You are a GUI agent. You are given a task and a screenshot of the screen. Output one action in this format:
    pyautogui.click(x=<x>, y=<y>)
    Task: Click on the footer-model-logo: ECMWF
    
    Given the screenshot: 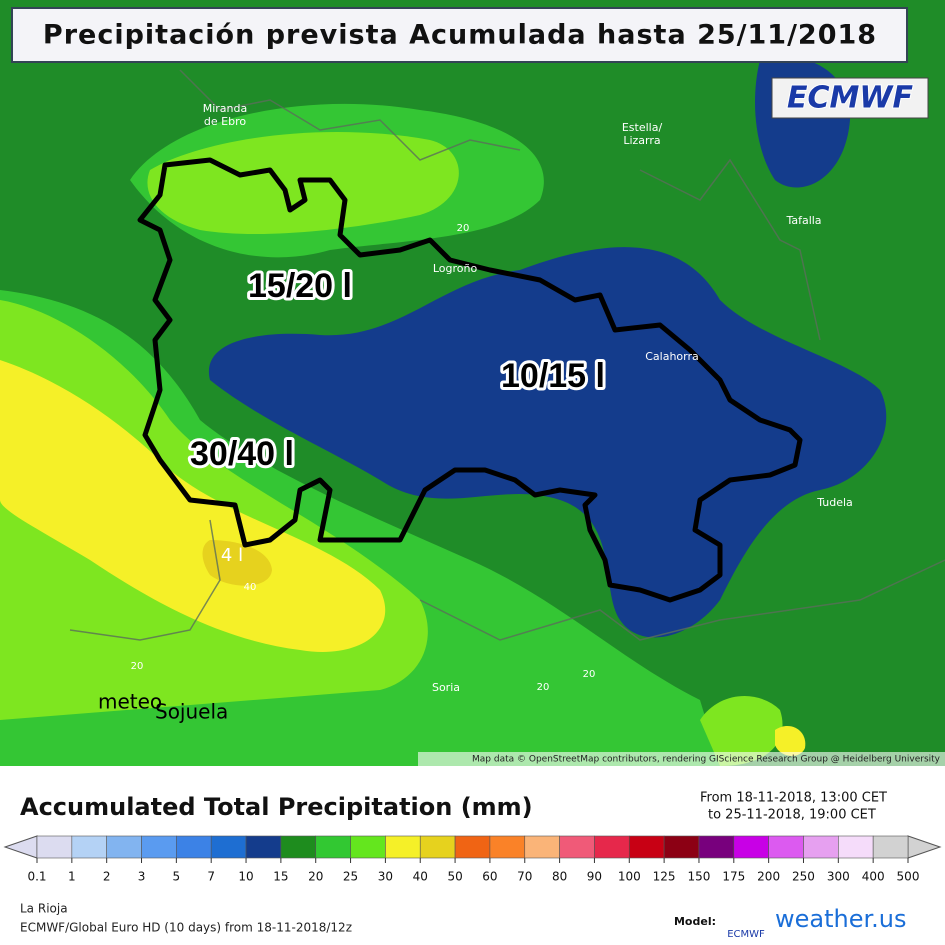 What is the action you would take?
    pyautogui.click(x=746, y=934)
    